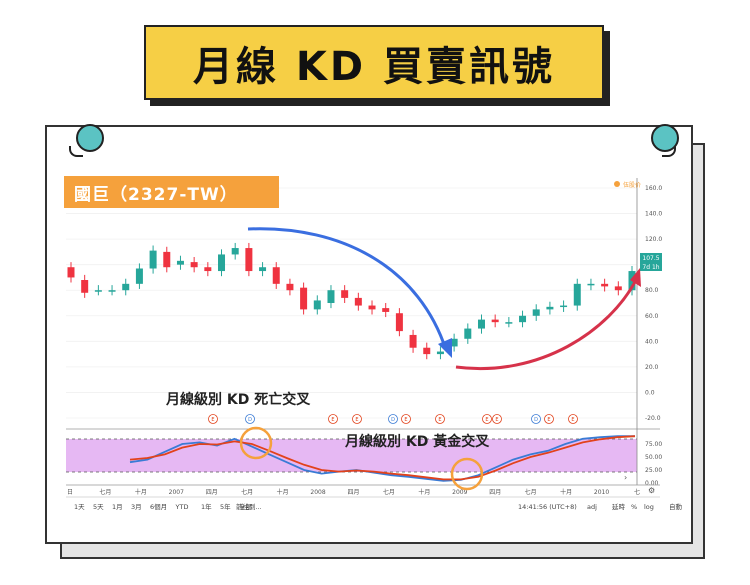 The width and height of the screenshot is (750, 585). I want to click on price-tick: 120.0, so click(653, 239).